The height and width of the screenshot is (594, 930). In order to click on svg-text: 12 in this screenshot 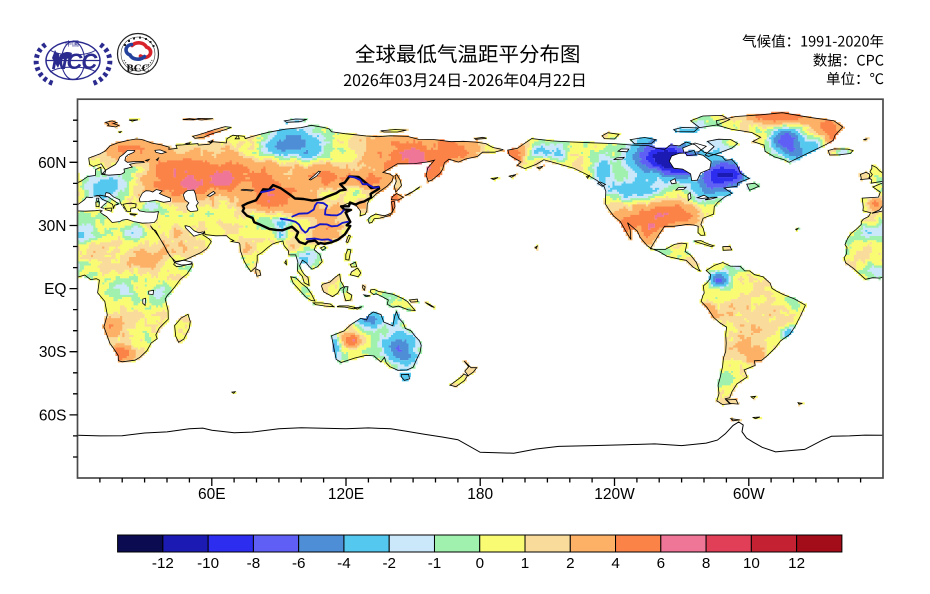, I will do `click(796, 563)`.